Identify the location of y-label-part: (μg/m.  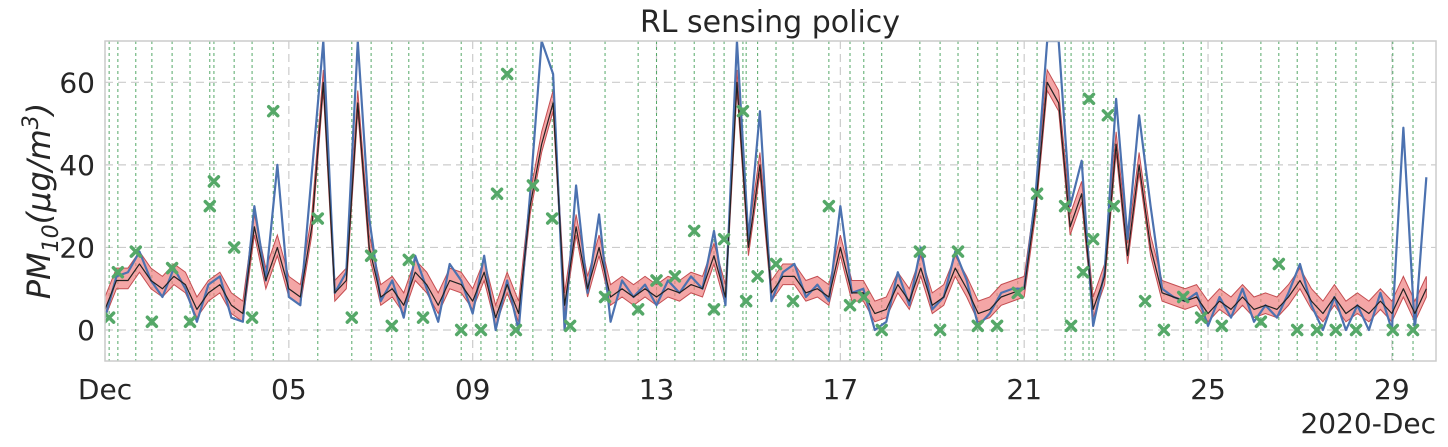
(39, 176).